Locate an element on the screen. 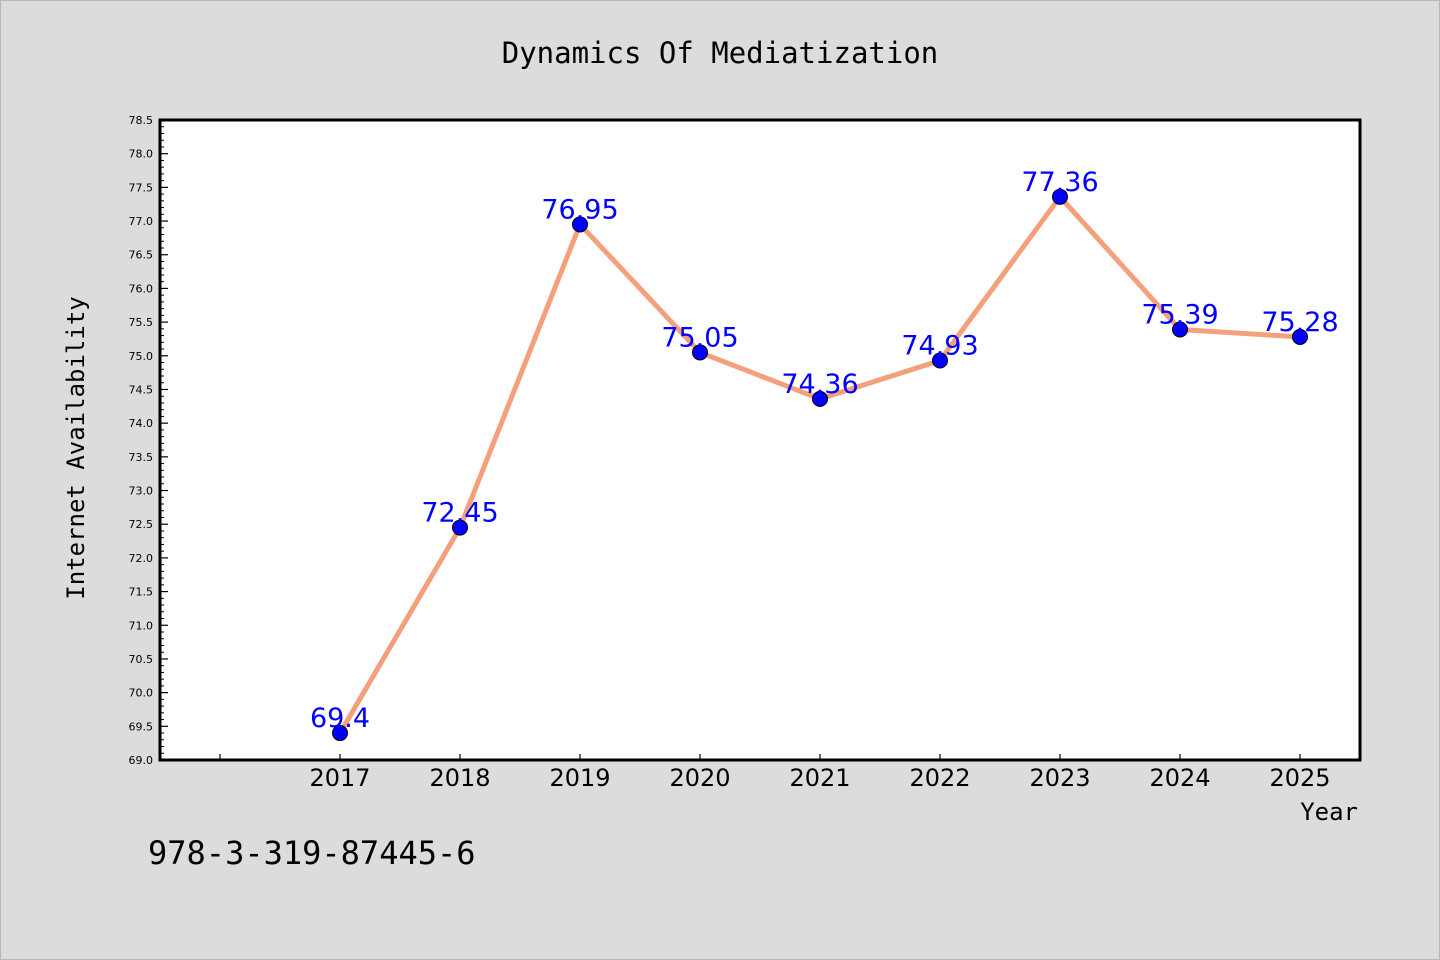 The height and width of the screenshot is (960, 1440). y-tick-label: 77.5 is located at coordinates (141, 187).